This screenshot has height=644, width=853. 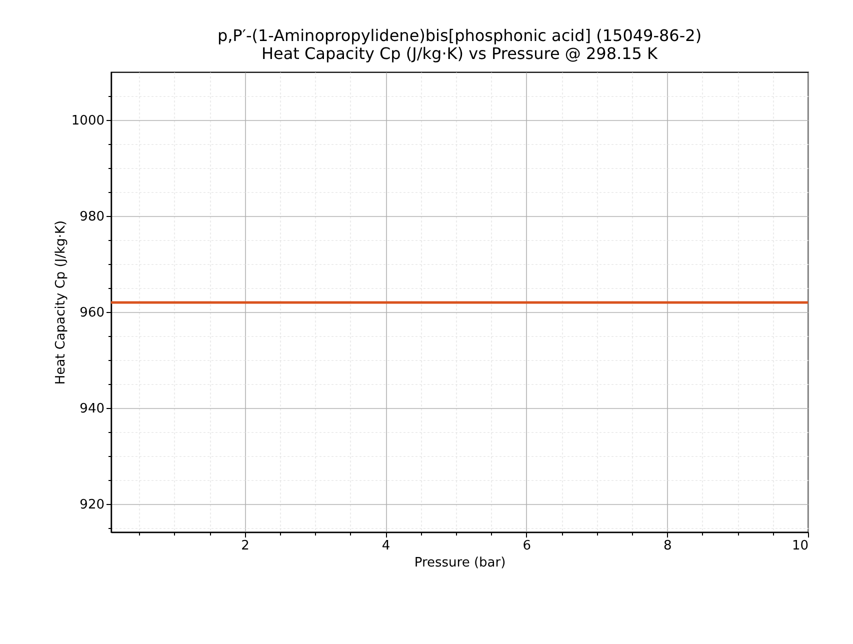 What do you see at coordinates (459, 44) in the screenshot?
I see `chart-title: p,P′-(1-Aminopropylidene)bis[phosphonic acid] (15049-86-2) Heat Capacity Cp (J/kg·K) vs Pressure @ 298.15 K` at bounding box center [459, 44].